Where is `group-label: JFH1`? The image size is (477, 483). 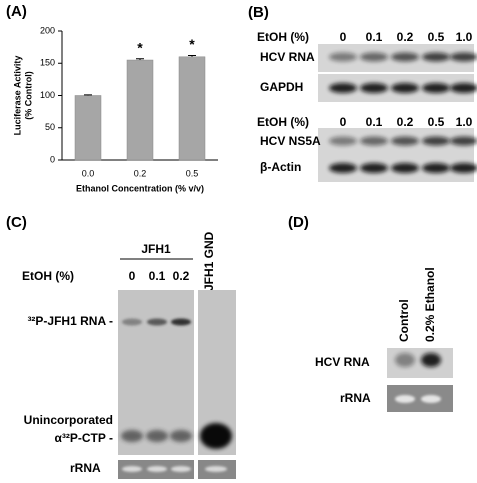 group-label: JFH1 is located at coordinates (156, 249).